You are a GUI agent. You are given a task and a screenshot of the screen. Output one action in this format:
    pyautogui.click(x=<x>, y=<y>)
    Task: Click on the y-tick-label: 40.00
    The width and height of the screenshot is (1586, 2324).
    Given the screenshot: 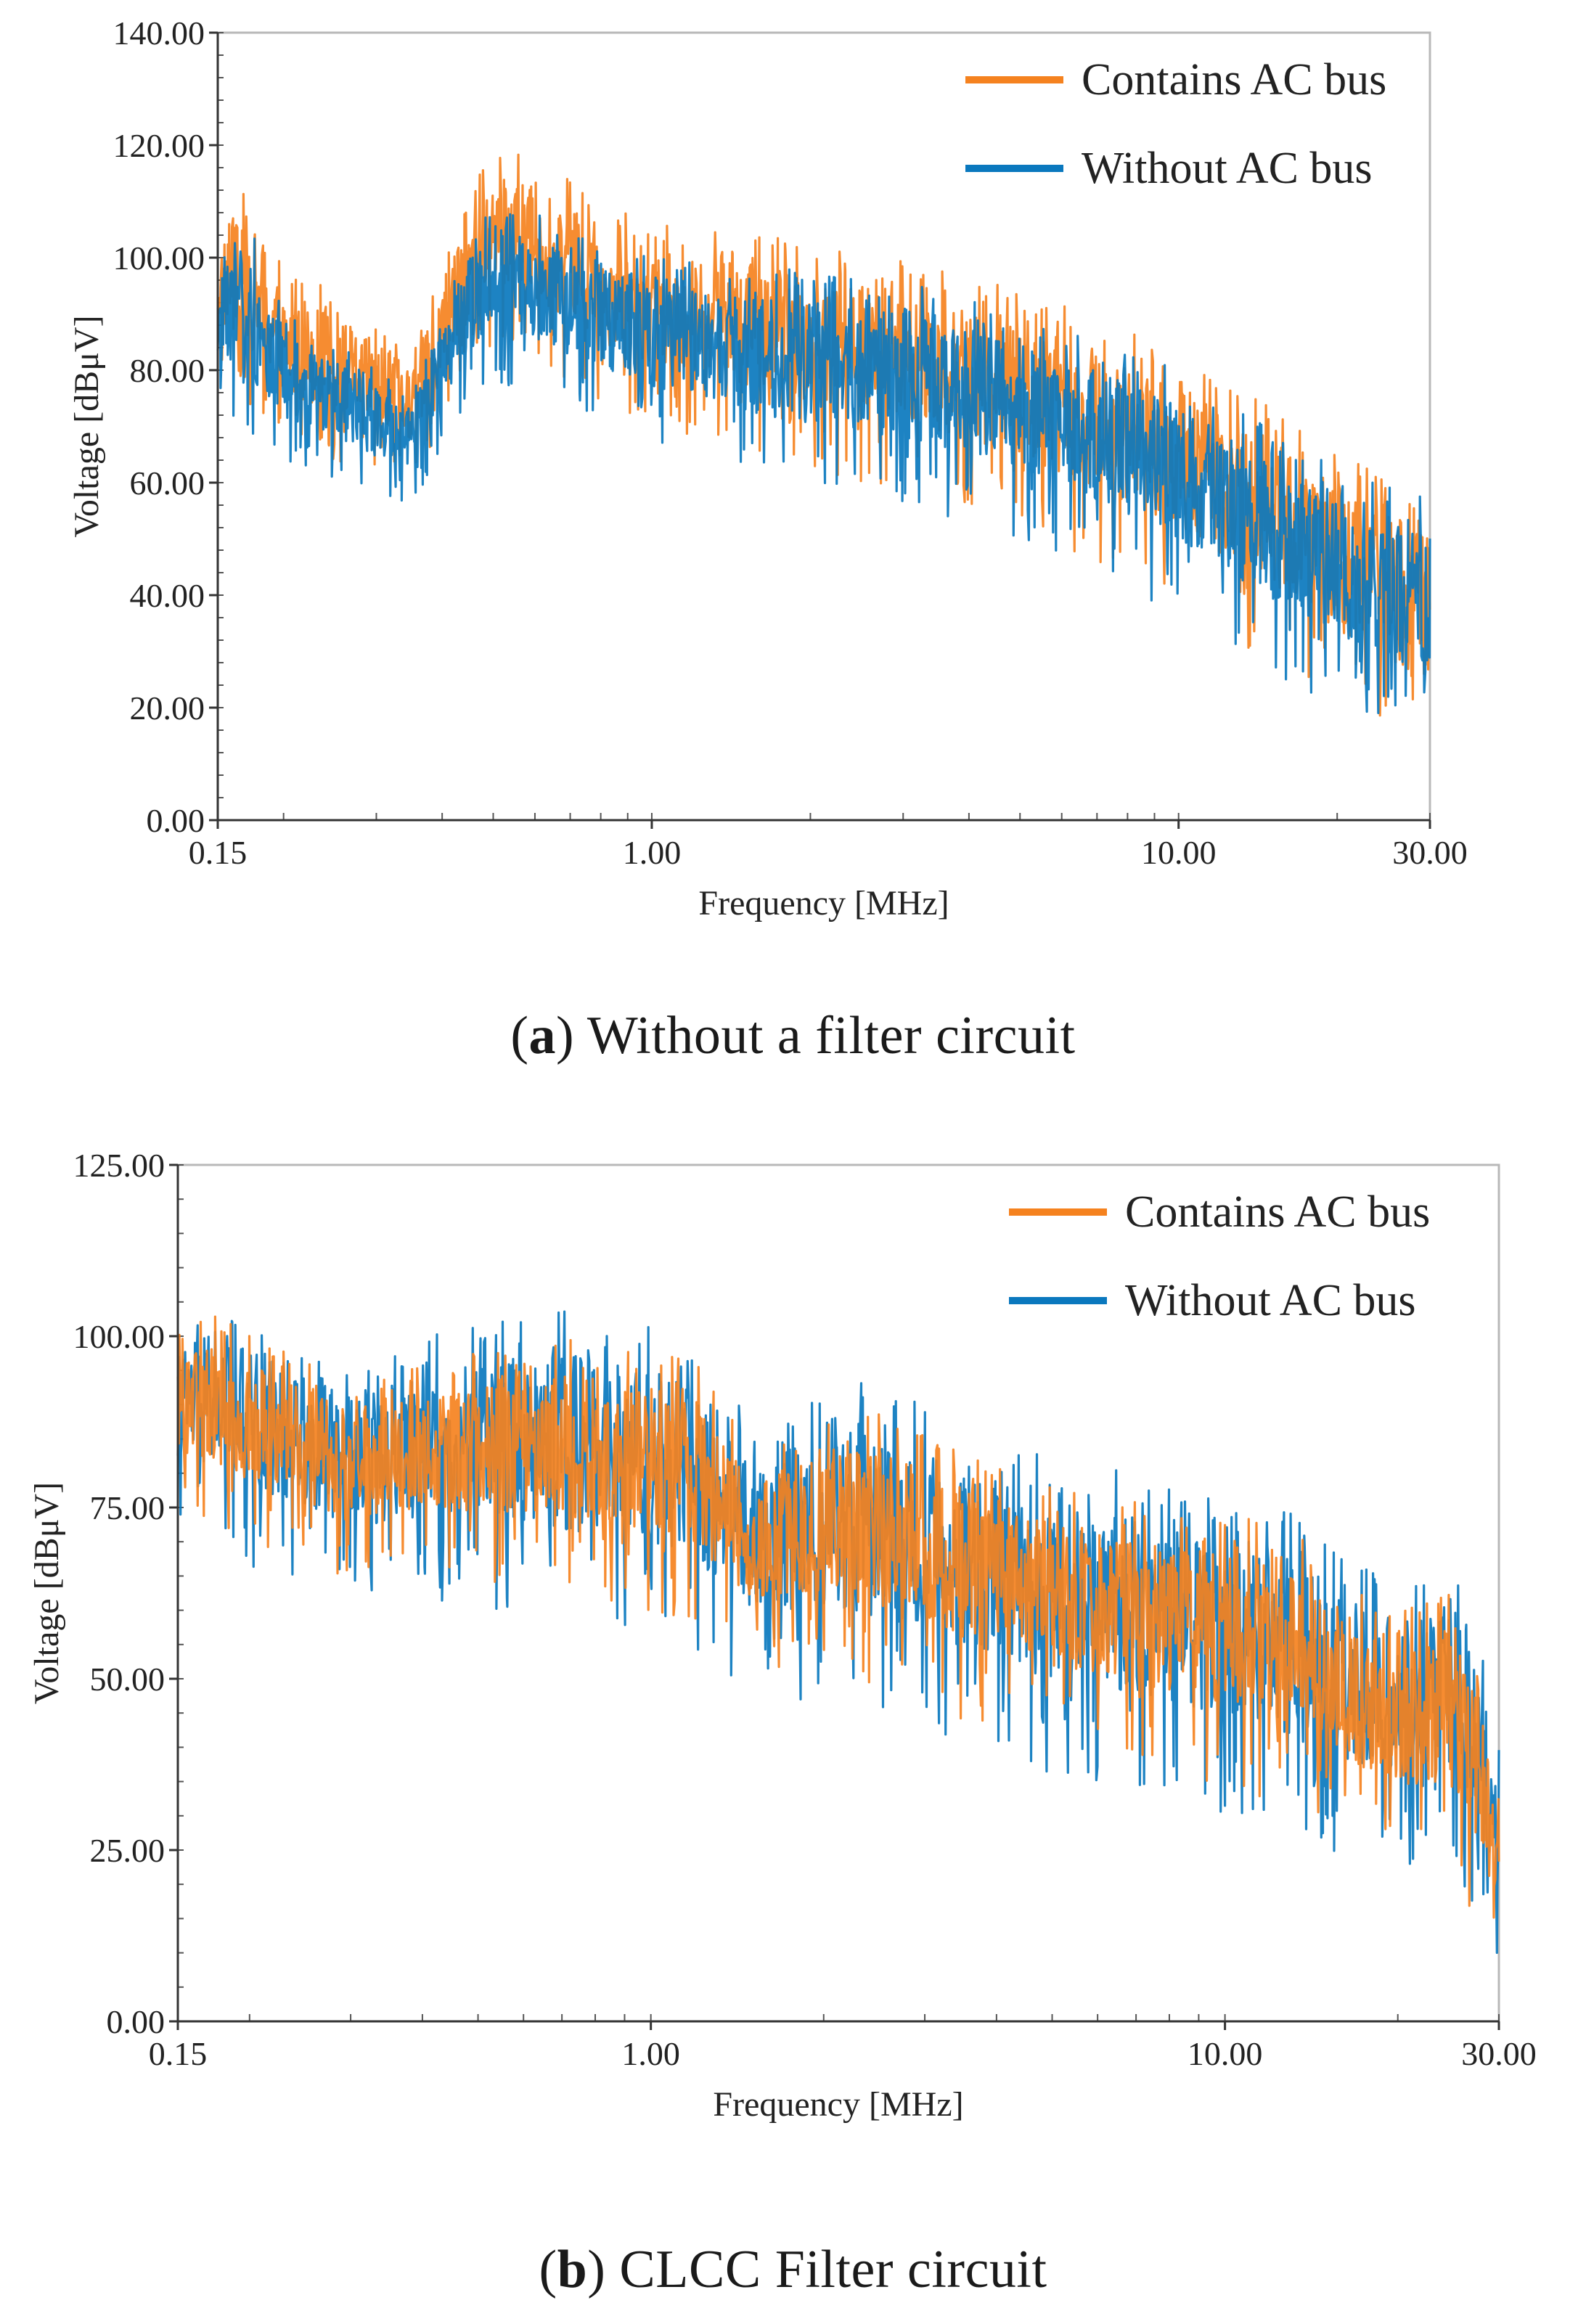 What is the action you would take?
    pyautogui.click(x=168, y=595)
    